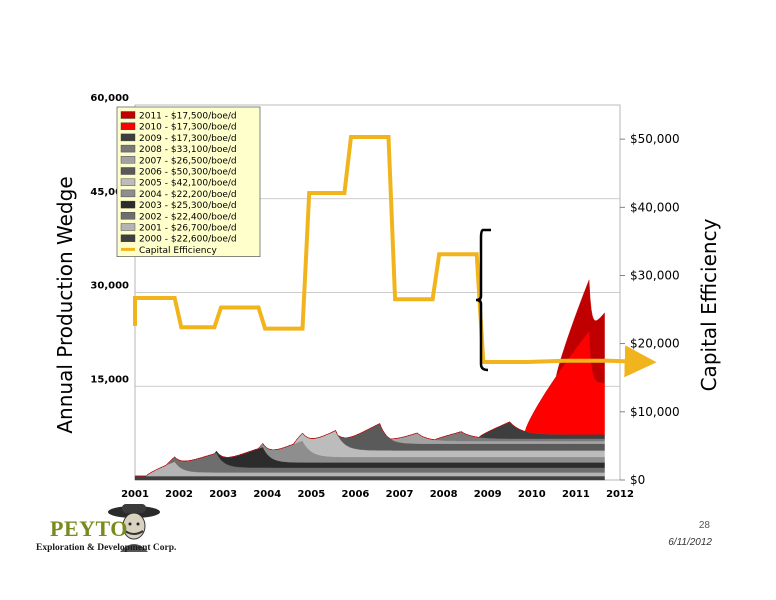 The height and width of the screenshot is (600, 776). Describe the element at coordinates (483, 300) in the screenshot. I see `bracket-annotation` at that location.